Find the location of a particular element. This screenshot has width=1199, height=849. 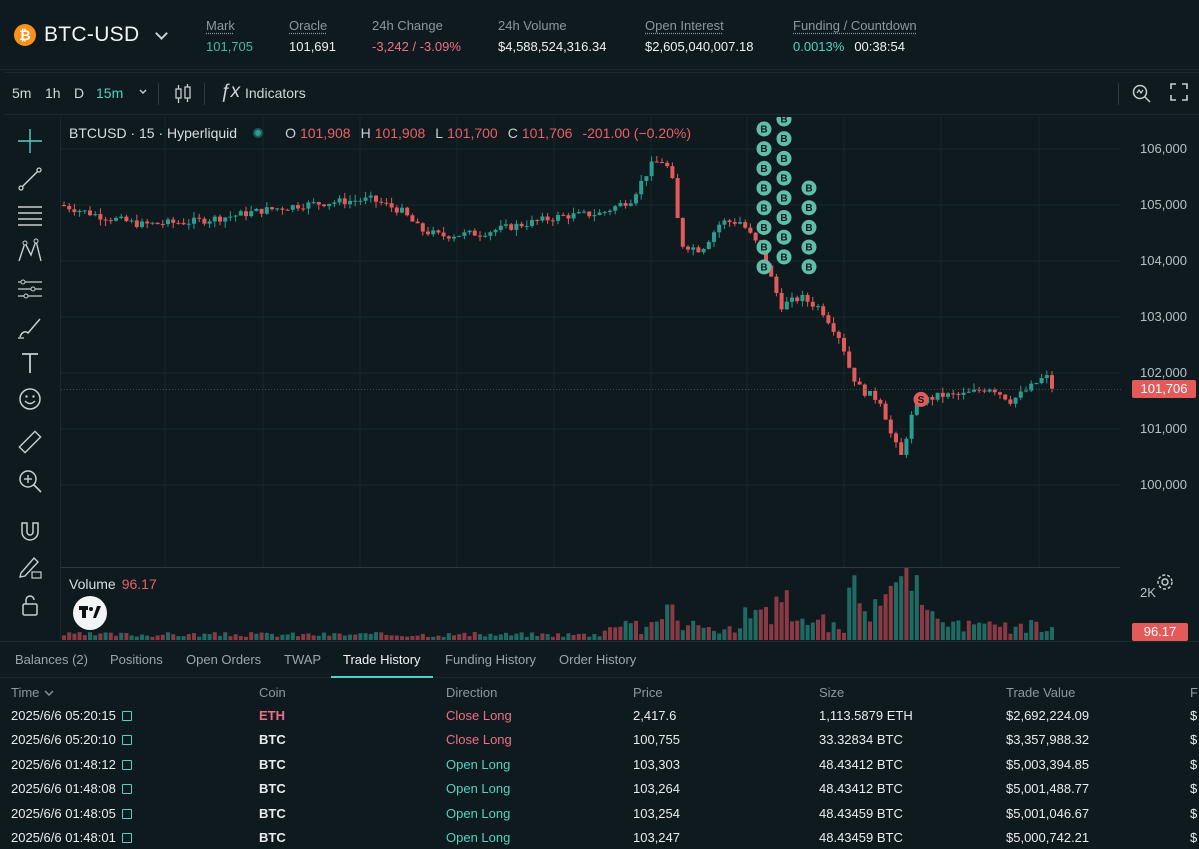

cell-price: 2,417.6 is located at coordinates (654, 715).